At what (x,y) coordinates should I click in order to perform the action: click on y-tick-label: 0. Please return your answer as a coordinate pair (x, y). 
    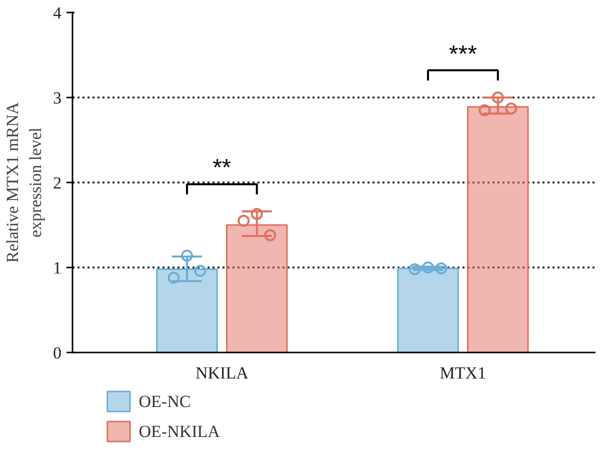
    Looking at the image, I should click on (57, 353).